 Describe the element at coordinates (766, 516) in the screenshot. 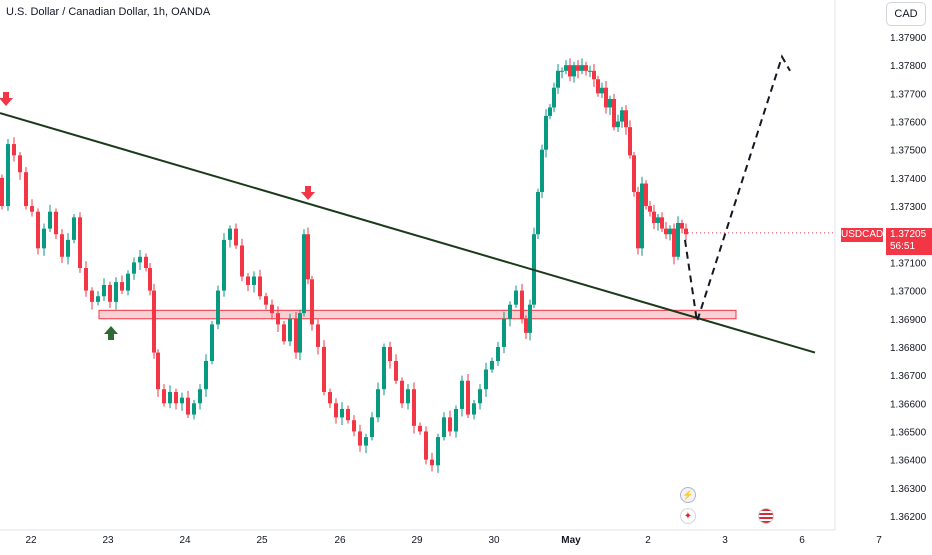

I see `us-flag-icon` at that location.